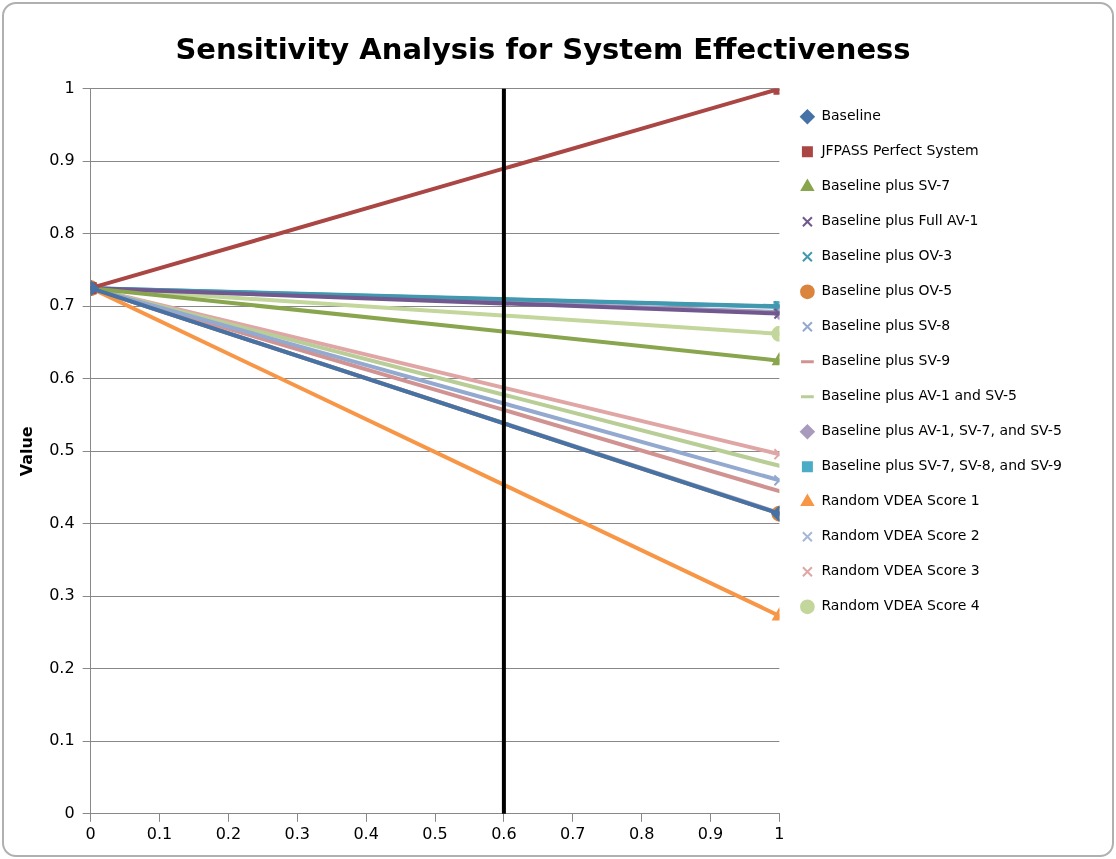 Image resolution: width=1116 pixels, height=859 pixels. Describe the element at coordinates (886, 185) in the screenshot. I see `legend-label: Baseline plus SV-7` at that location.